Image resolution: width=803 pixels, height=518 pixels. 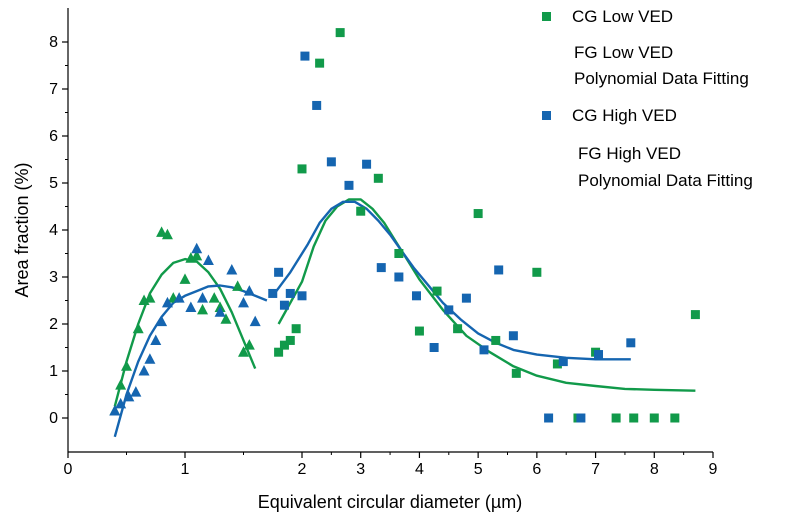 I want to click on x-tick-label: 8, so click(x=654, y=469).